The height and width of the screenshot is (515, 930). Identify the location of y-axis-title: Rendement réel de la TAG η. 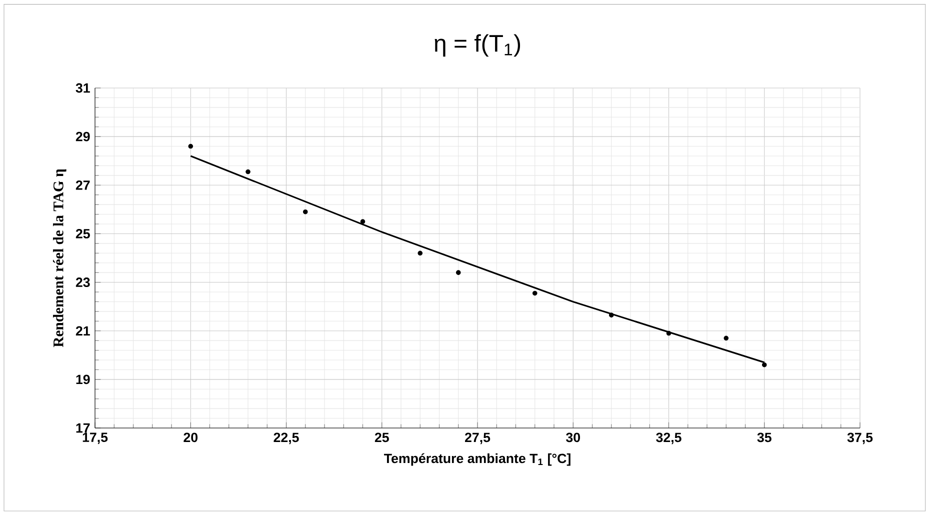
(59, 258).